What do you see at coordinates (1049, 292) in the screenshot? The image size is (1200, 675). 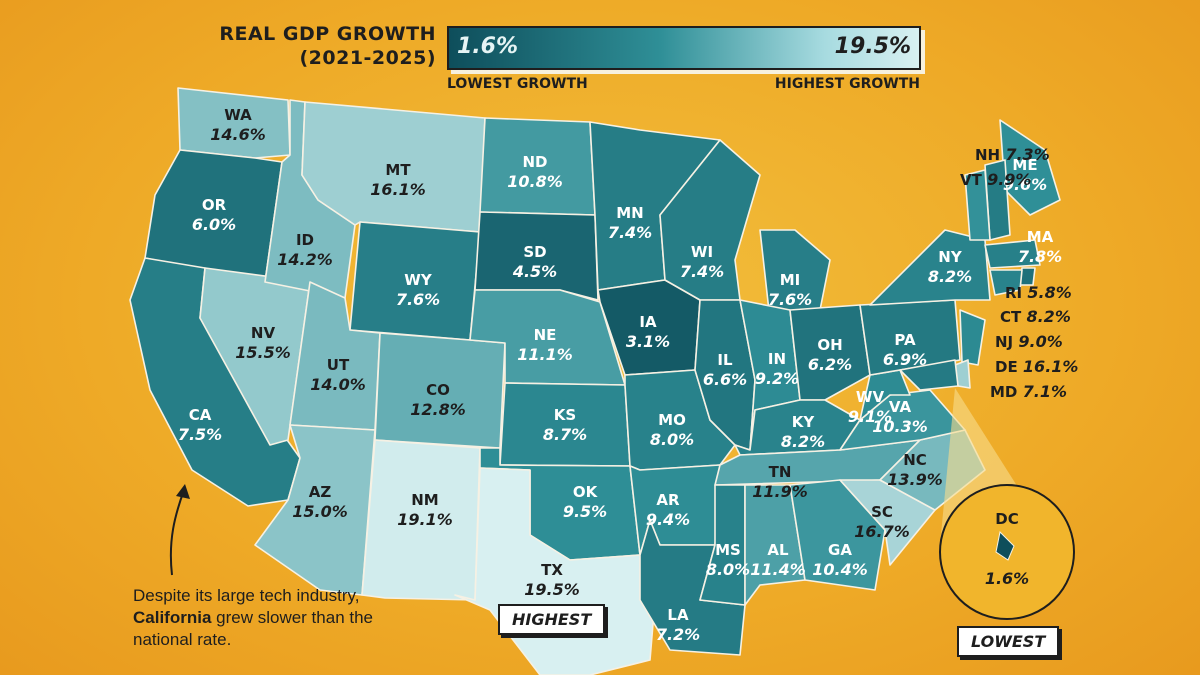 I see `state-value: 5.8%` at bounding box center [1049, 292].